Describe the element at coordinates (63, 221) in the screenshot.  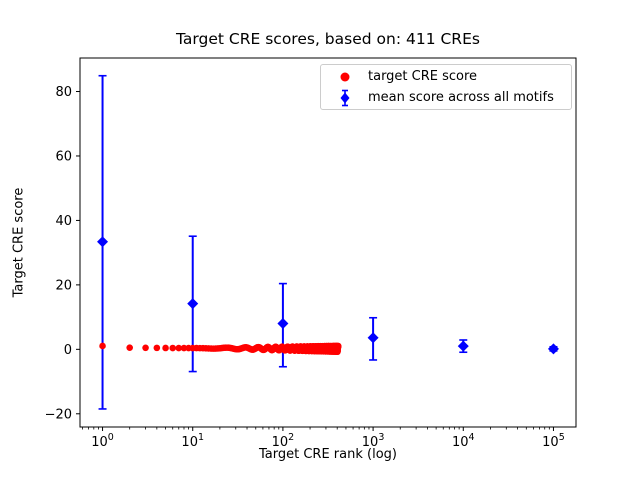
I see `y-tick-label: 40` at that location.